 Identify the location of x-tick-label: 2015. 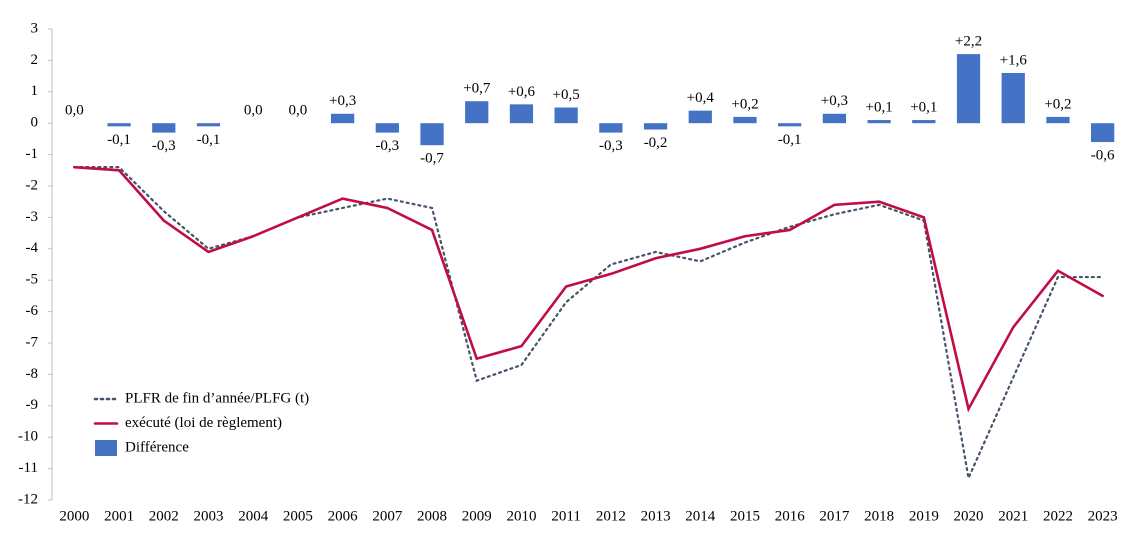
(745, 516).